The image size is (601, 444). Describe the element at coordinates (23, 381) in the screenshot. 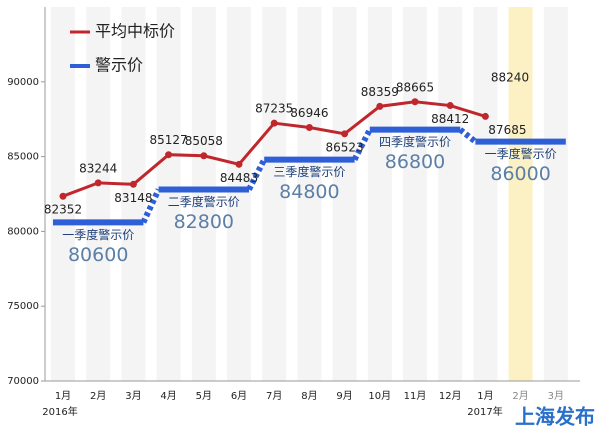

I see `y-tick-label: 70000` at that location.